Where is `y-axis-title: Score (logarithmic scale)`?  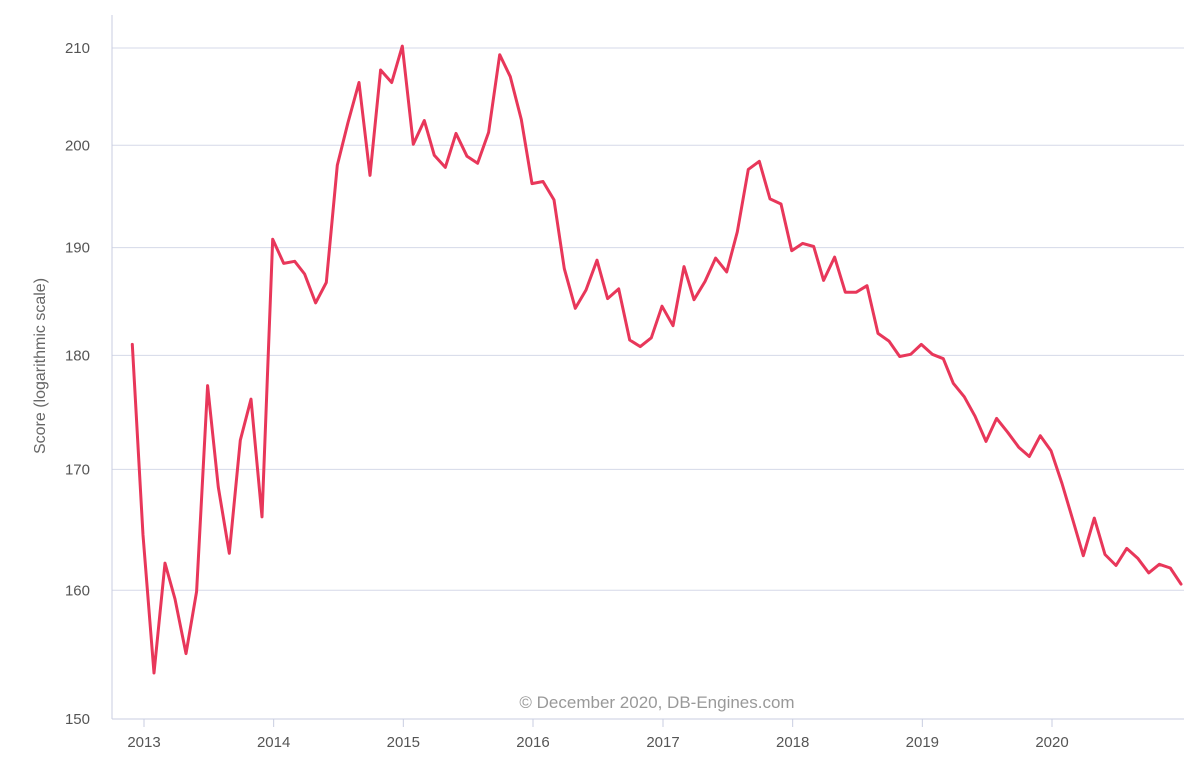
y-axis-title: Score (logarithmic scale) is located at coordinates (40, 366).